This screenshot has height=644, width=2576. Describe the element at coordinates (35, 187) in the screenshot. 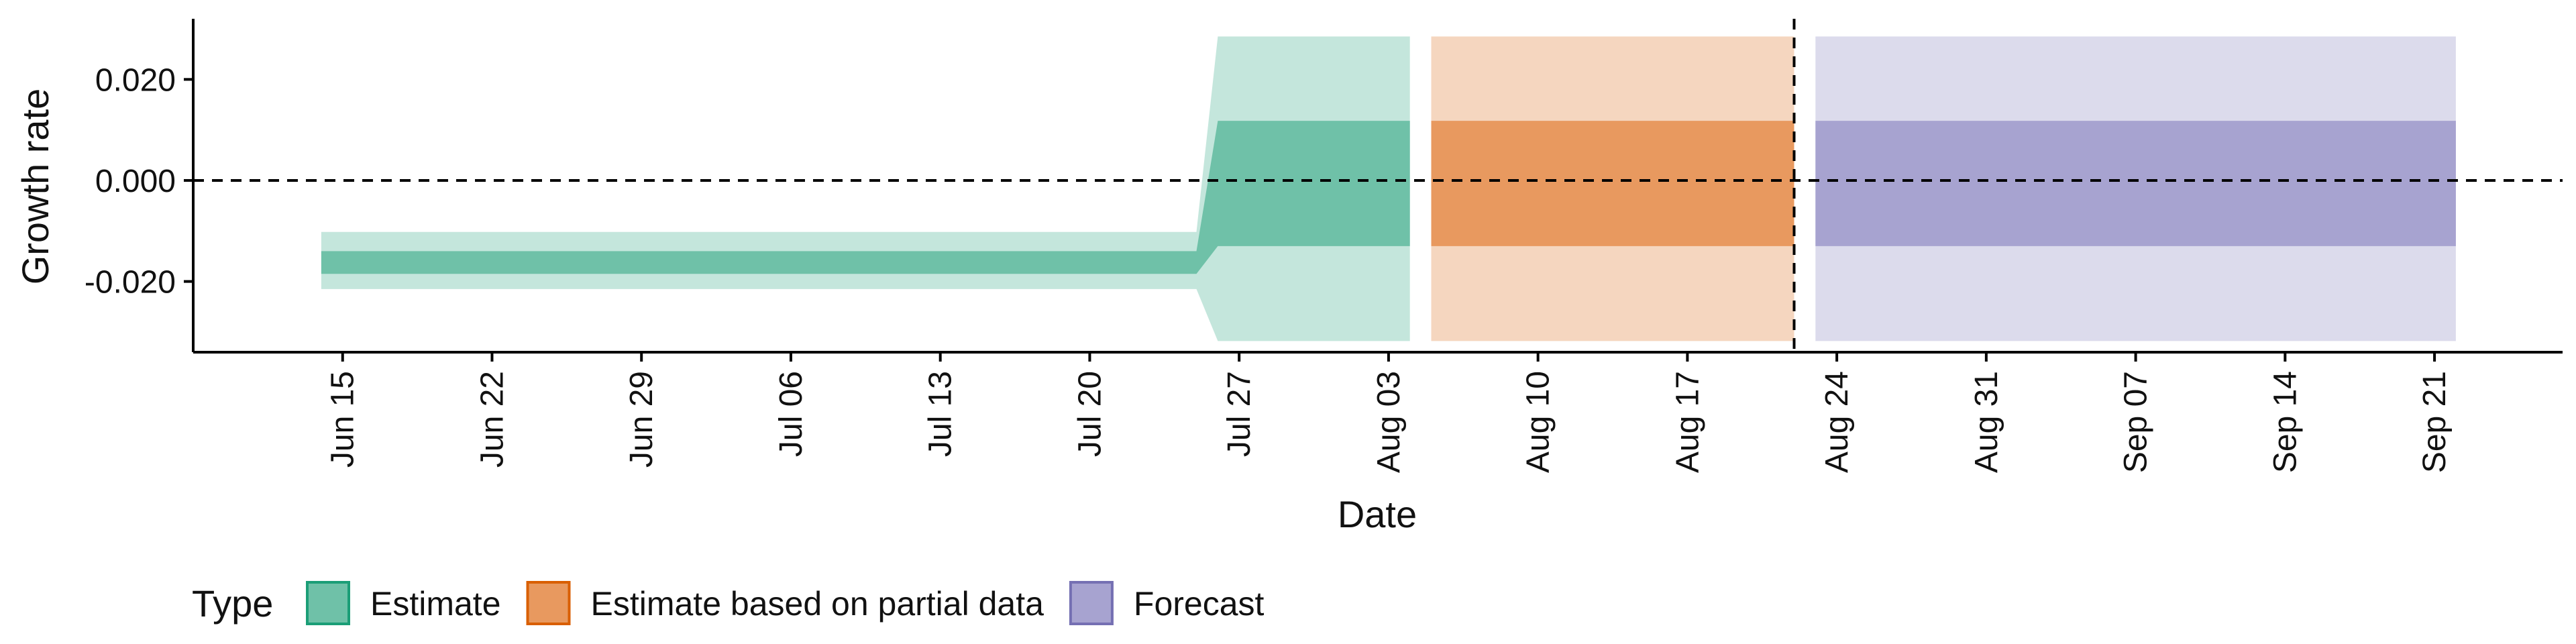

I see `y-axis-title: Growth rate` at that location.